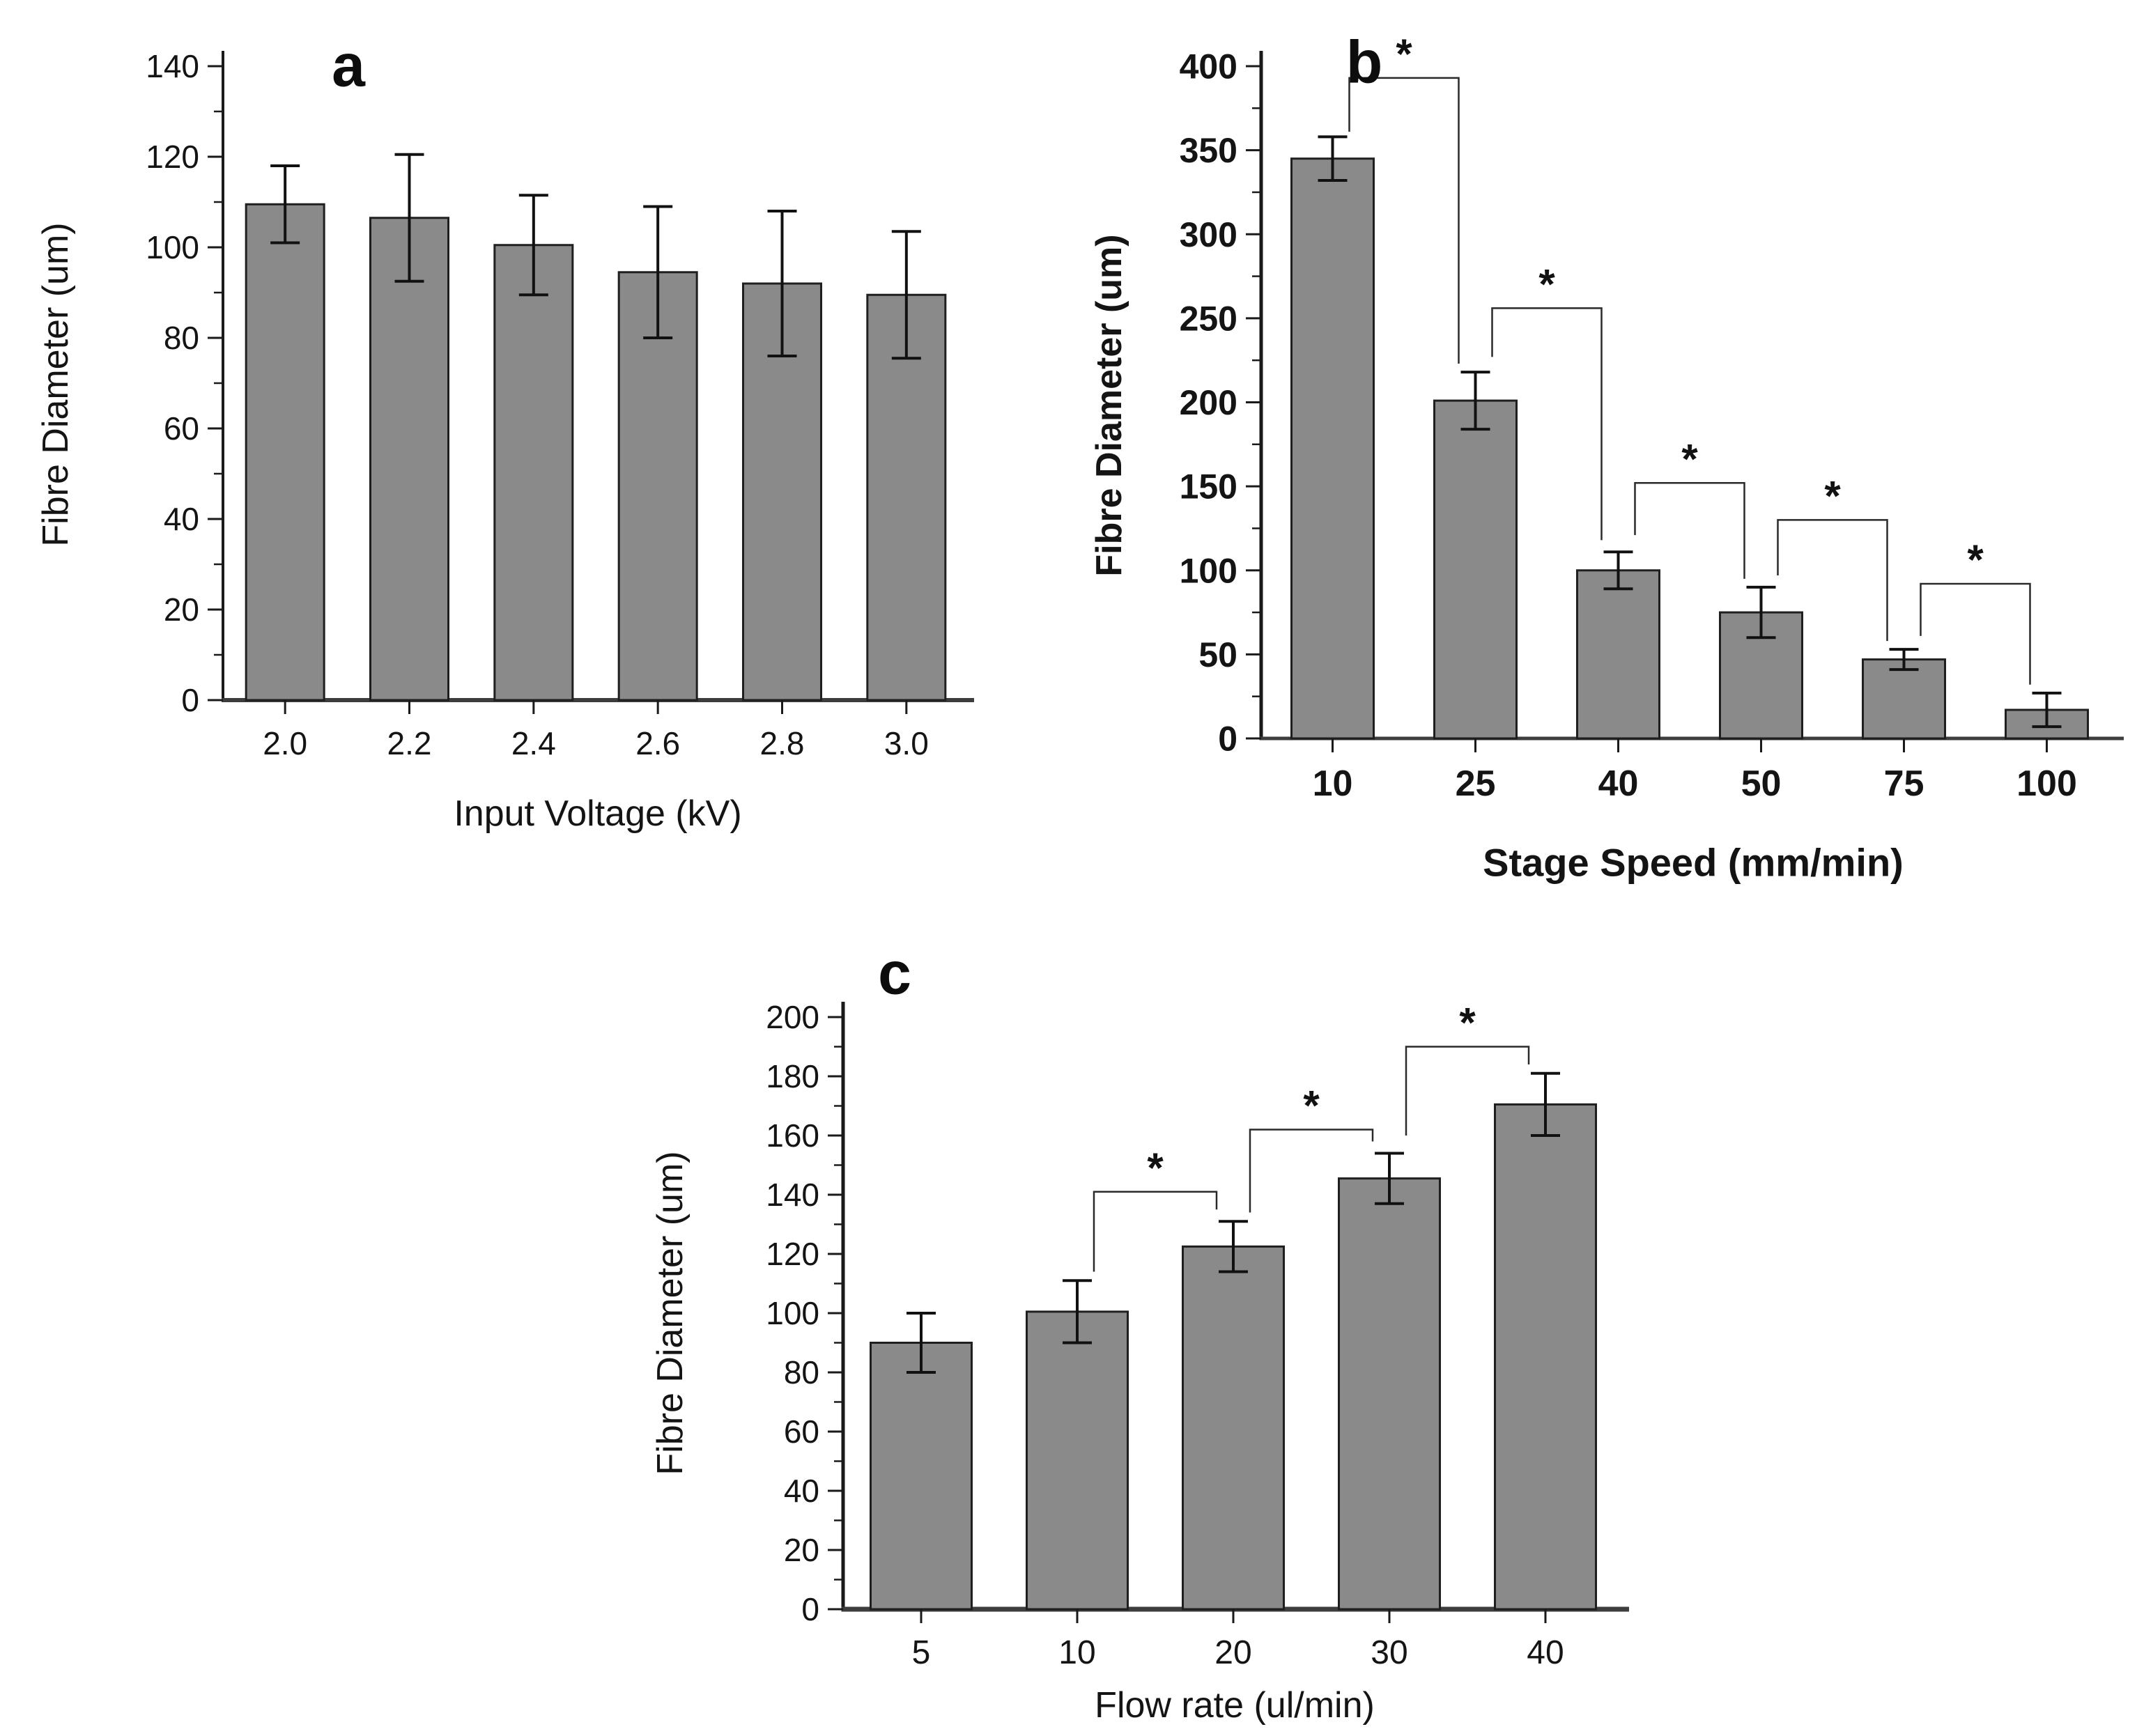  Describe the element at coordinates (598, 813) in the screenshot. I see `chart-a-x-axis-title: Input Voltage (kV)` at that location.